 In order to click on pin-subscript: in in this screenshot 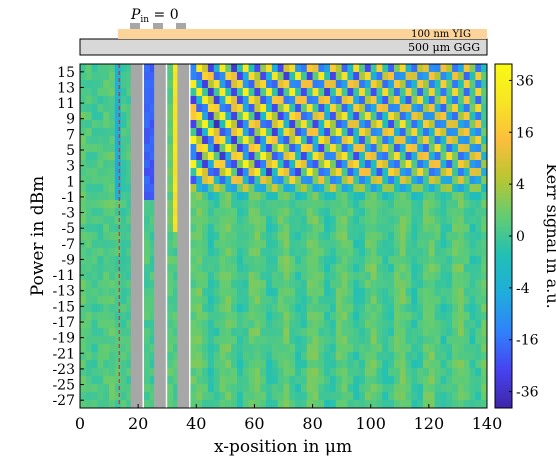, I will do `click(144, 20)`.